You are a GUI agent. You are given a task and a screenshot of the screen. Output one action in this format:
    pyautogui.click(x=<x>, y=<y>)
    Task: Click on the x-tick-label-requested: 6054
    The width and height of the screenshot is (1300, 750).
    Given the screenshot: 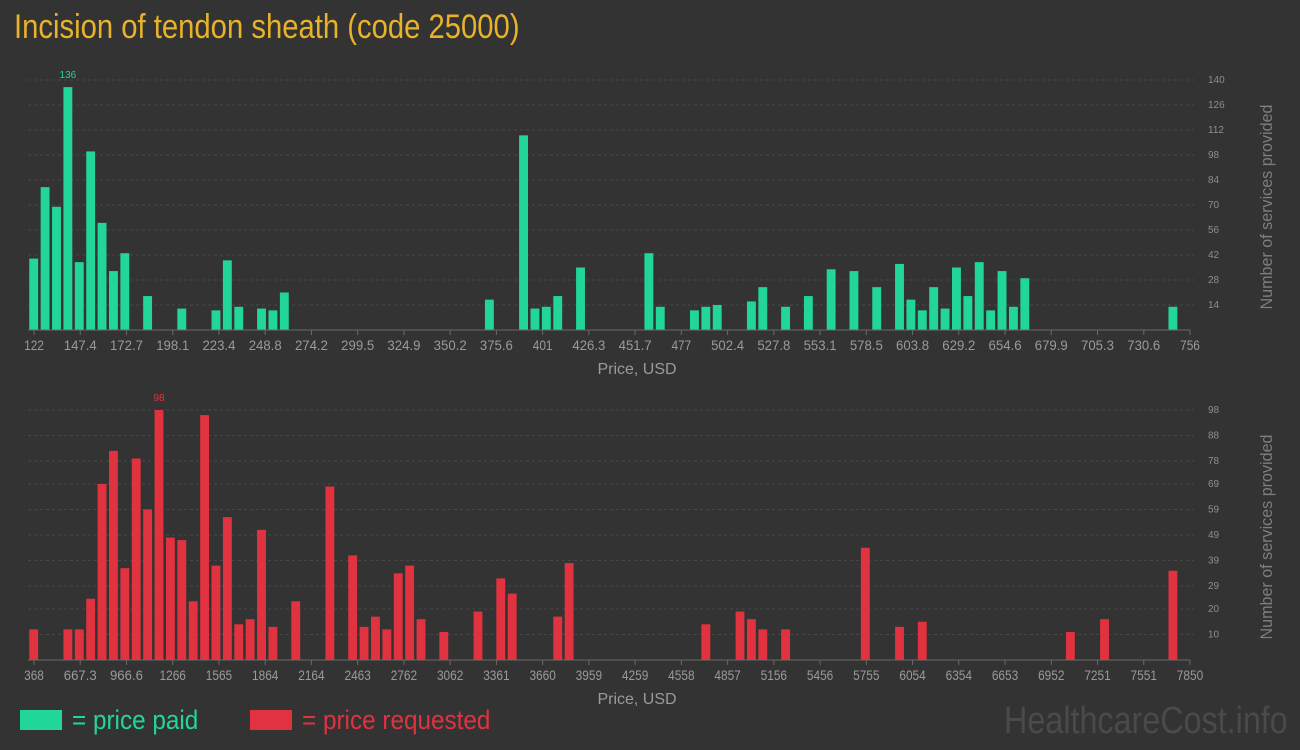 What is the action you would take?
    pyautogui.click(x=912, y=675)
    